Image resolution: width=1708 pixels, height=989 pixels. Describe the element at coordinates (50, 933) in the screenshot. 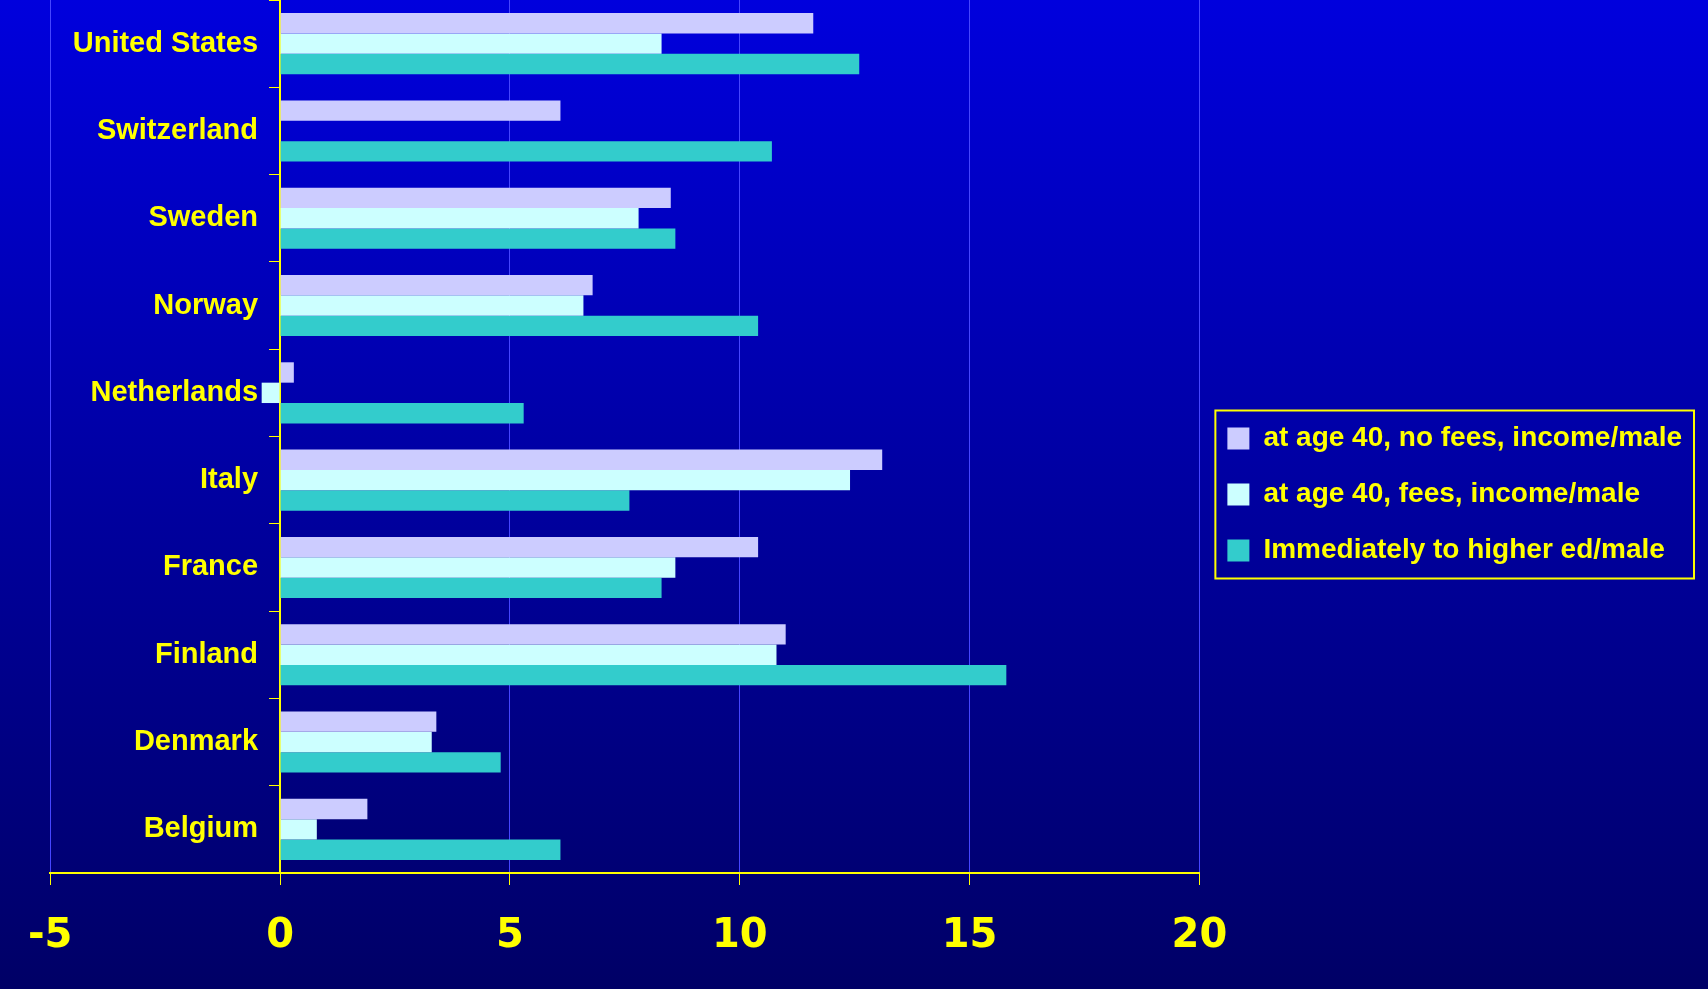

I see `x-tick-label: -5` at that location.